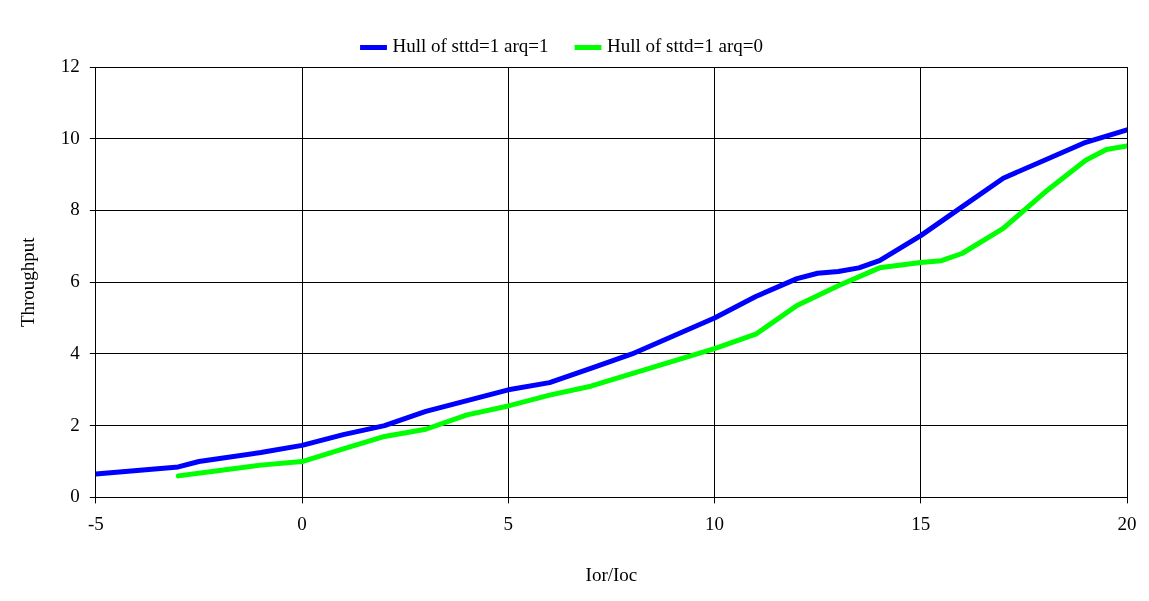 The height and width of the screenshot is (601, 1149). What do you see at coordinates (715, 523) in the screenshot?
I see `x-tick-label: 10` at bounding box center [715, 523].